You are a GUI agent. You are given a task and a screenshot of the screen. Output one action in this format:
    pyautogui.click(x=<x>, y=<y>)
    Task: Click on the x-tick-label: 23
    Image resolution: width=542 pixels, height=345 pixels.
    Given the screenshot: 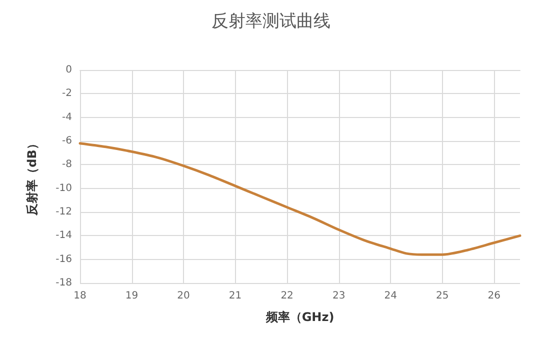 What is the action you would take?
    pyautogui.click(x=339, y=296)
    